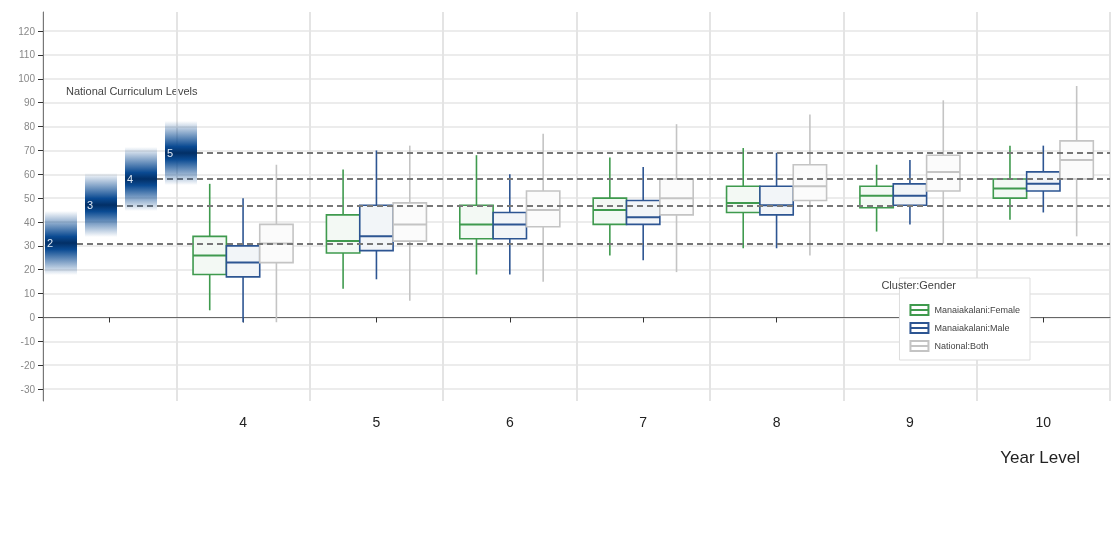  What do you see at coordinates (919, 284) in the screenshot?
I see `legend-title: Cluster:Gender` at bounding box center [919, 284].